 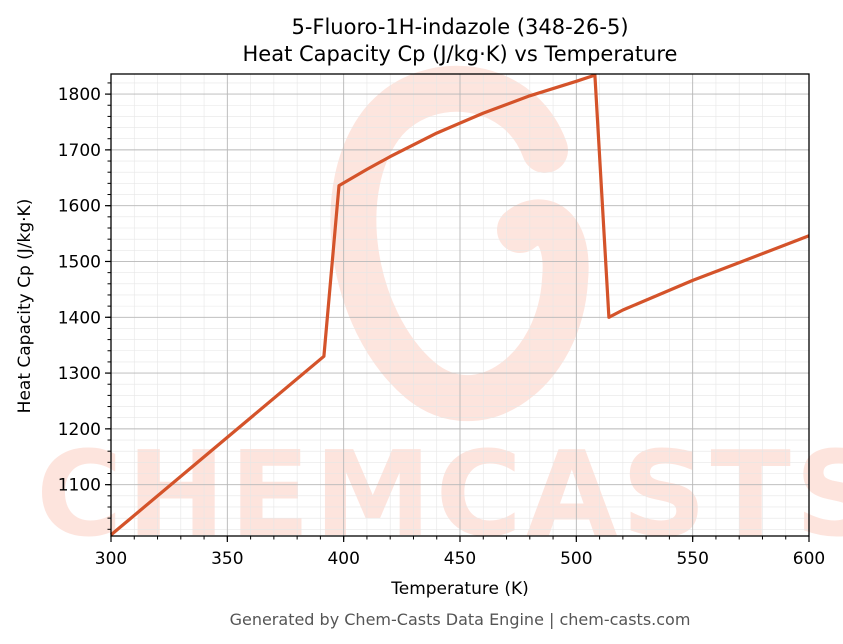 I want to click on y-tick-label: 1500, so click(x=79, y=262).